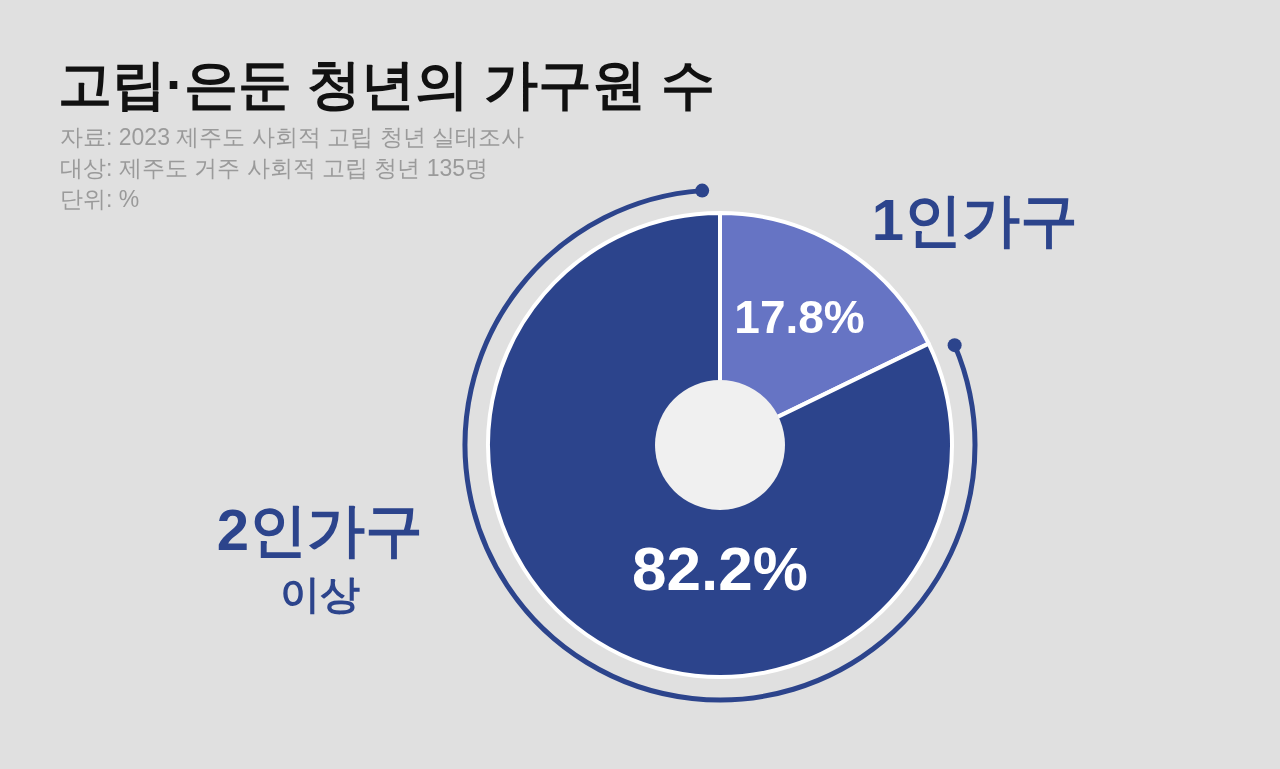 This screenshot has width=1280, height=769. Describe the element at coordinates (799, 316) in the screenshot. I see `data-label: 17.8%` at that location.